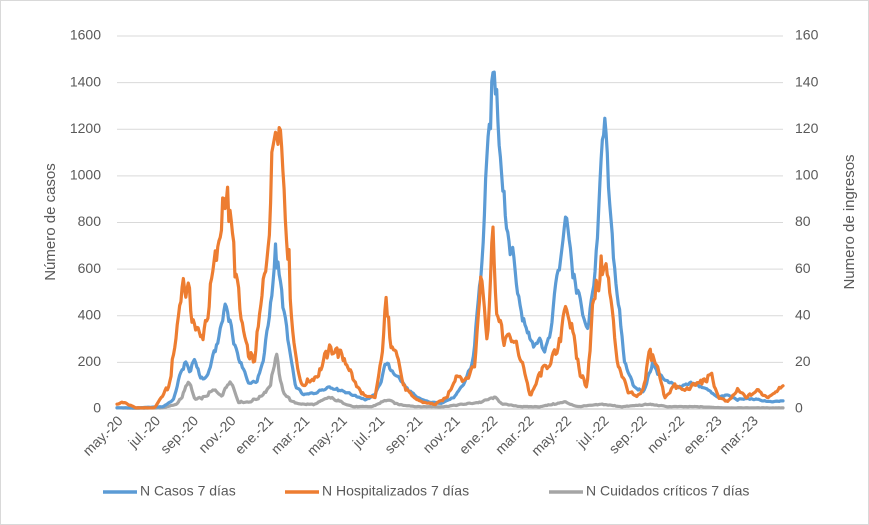 This screenshot has width=869, height=525. I want to click on y-left-tick-label: 800, so click(90, 221).